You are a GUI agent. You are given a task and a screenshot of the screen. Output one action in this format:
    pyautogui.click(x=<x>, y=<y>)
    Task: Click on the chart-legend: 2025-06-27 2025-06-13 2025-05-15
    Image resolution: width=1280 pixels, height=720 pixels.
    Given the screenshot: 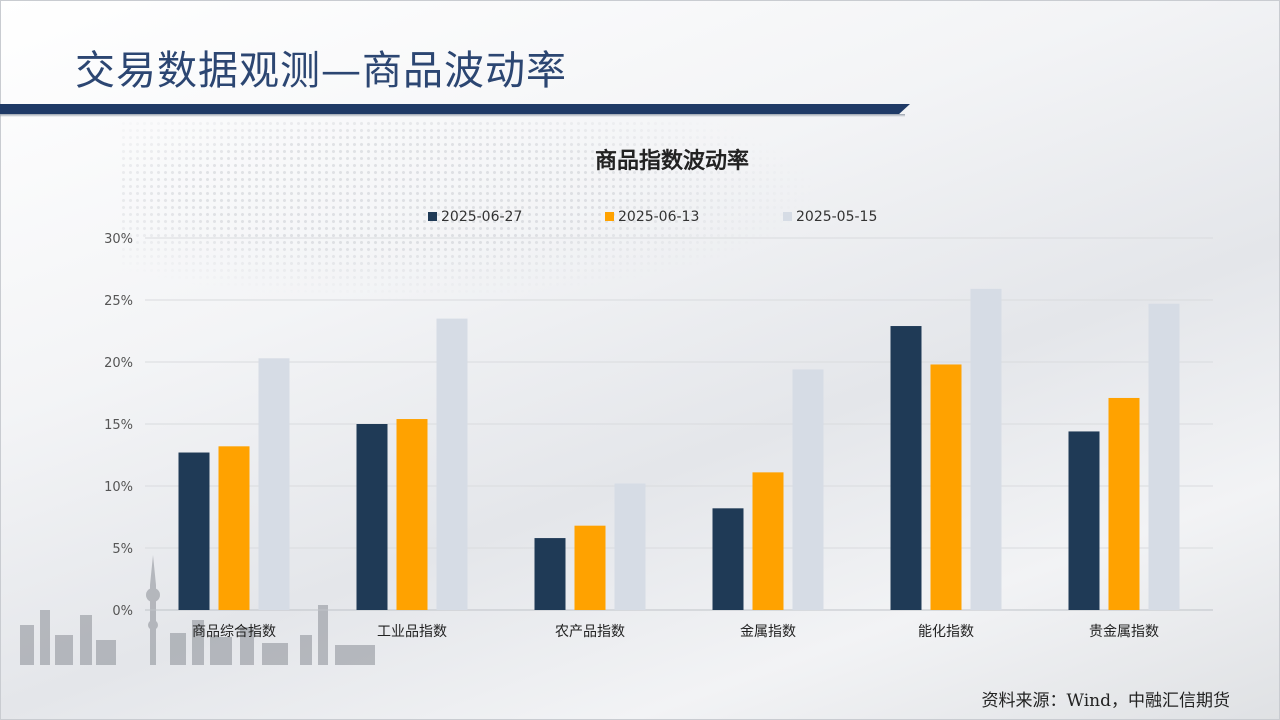 What is the action you would take?
    pyautogui.click(x=652, y=217)
    